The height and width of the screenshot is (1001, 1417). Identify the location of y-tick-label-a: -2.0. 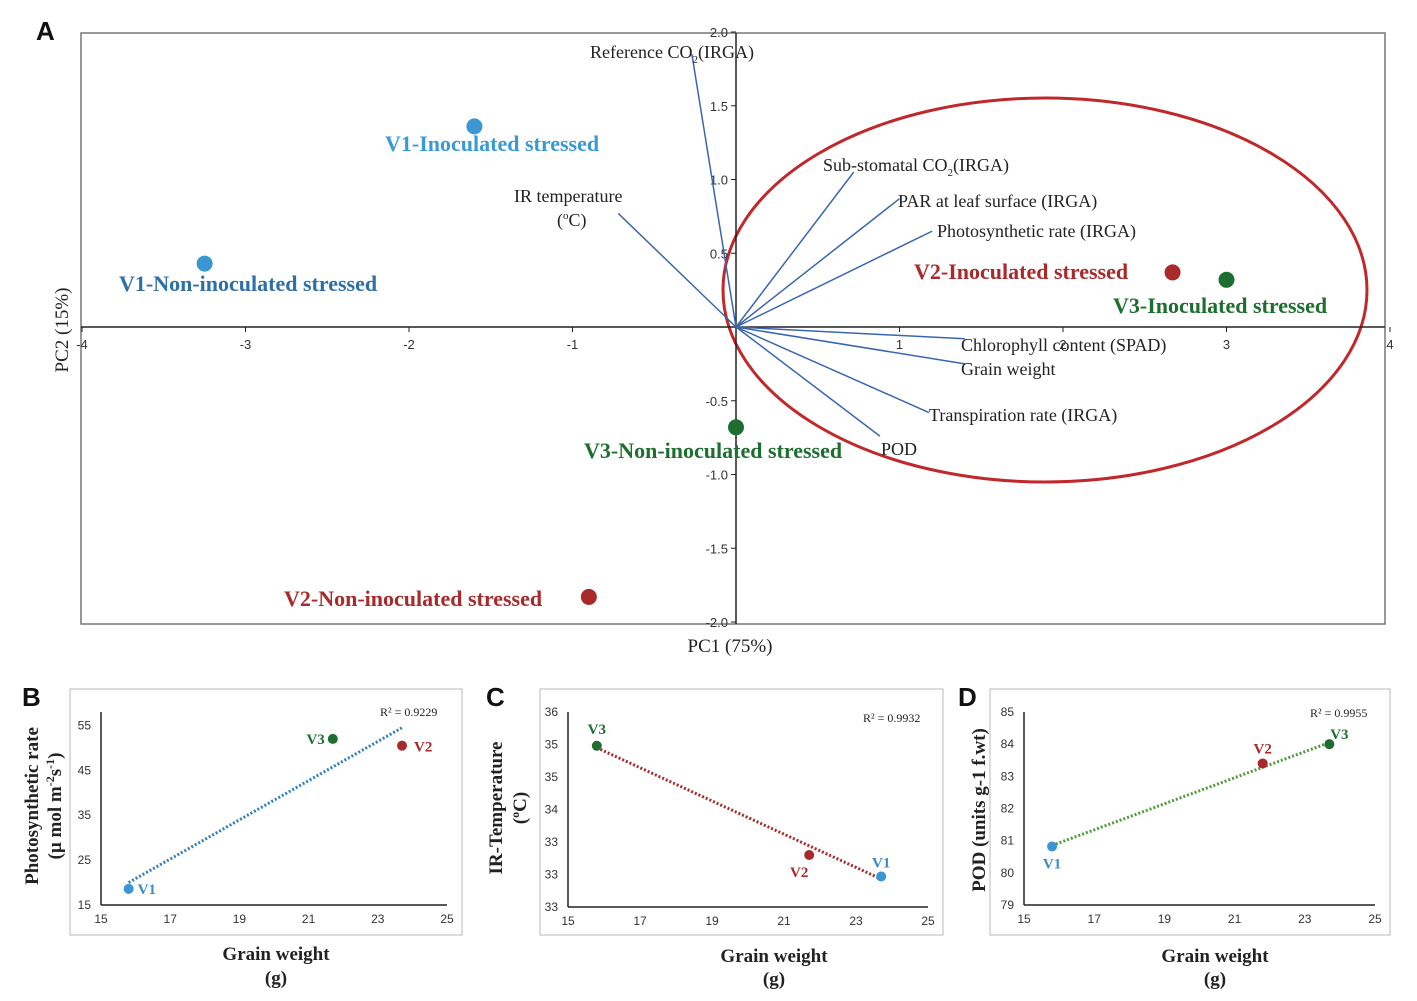
(717, 622).